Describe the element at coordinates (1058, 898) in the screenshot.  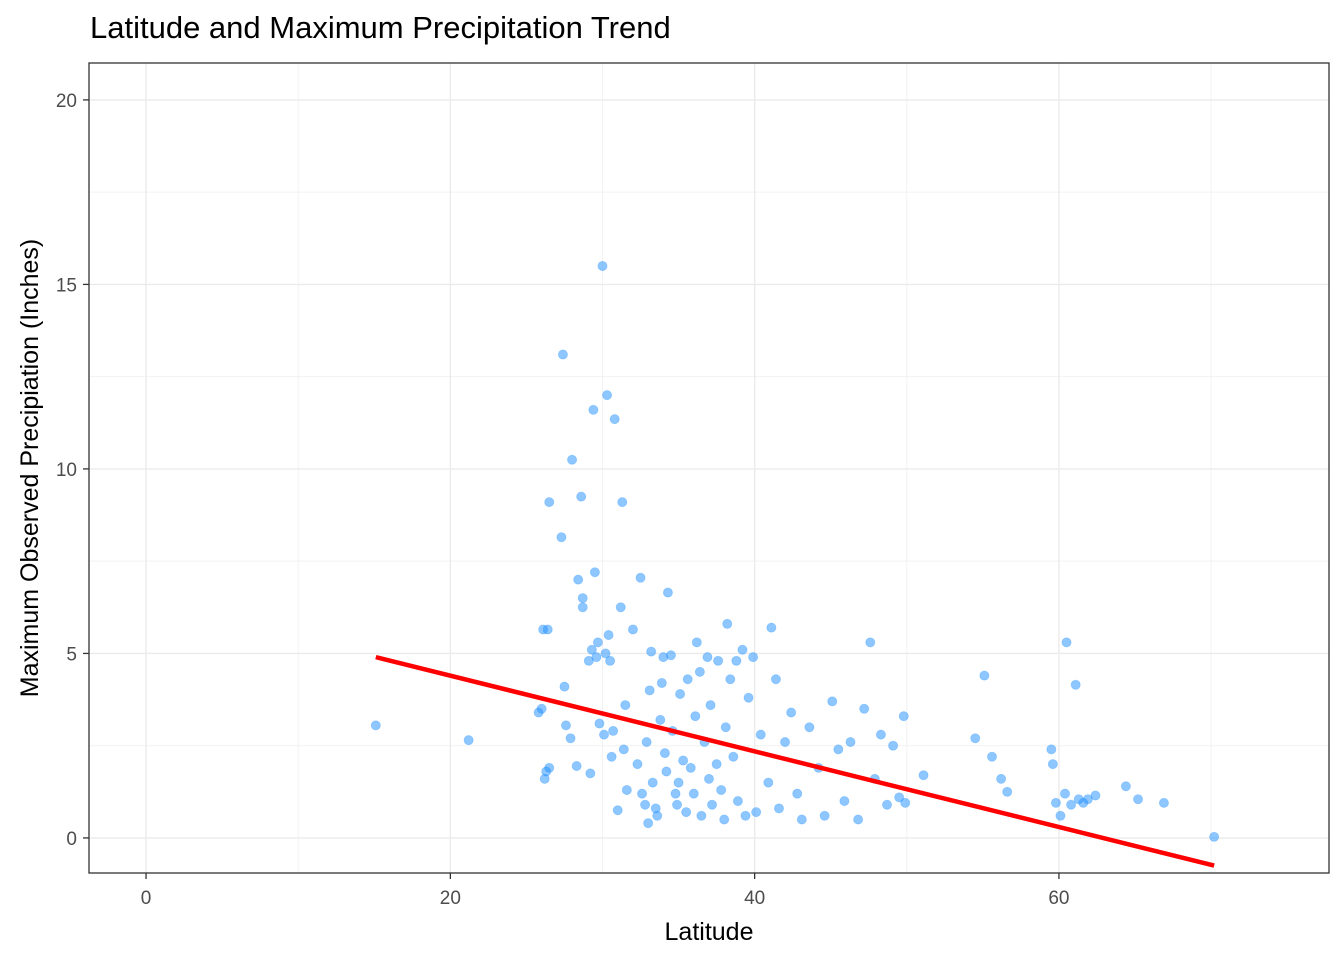
I see `x-tick-label: 60` at that location.